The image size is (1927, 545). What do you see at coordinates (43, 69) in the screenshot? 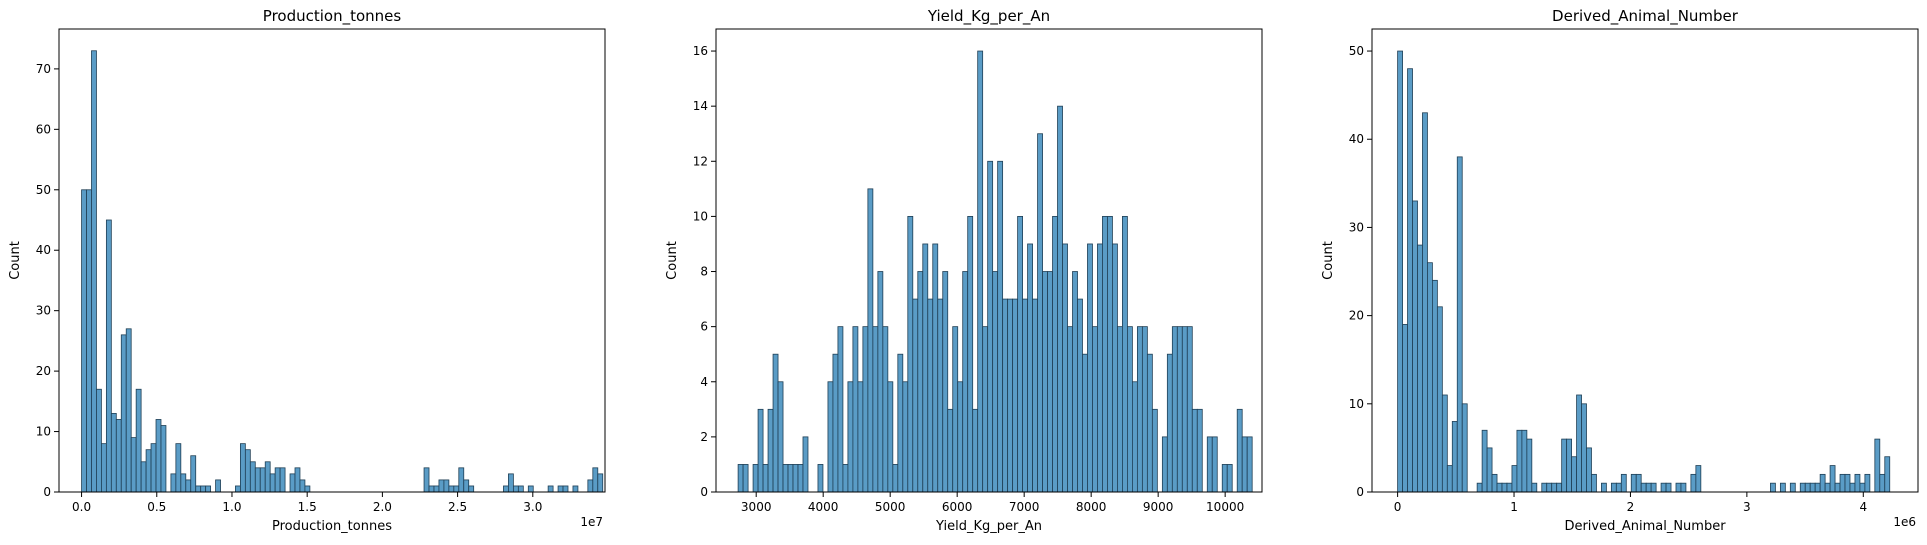
I see `y-tick-label: 70` at bounding box center [43, 69].